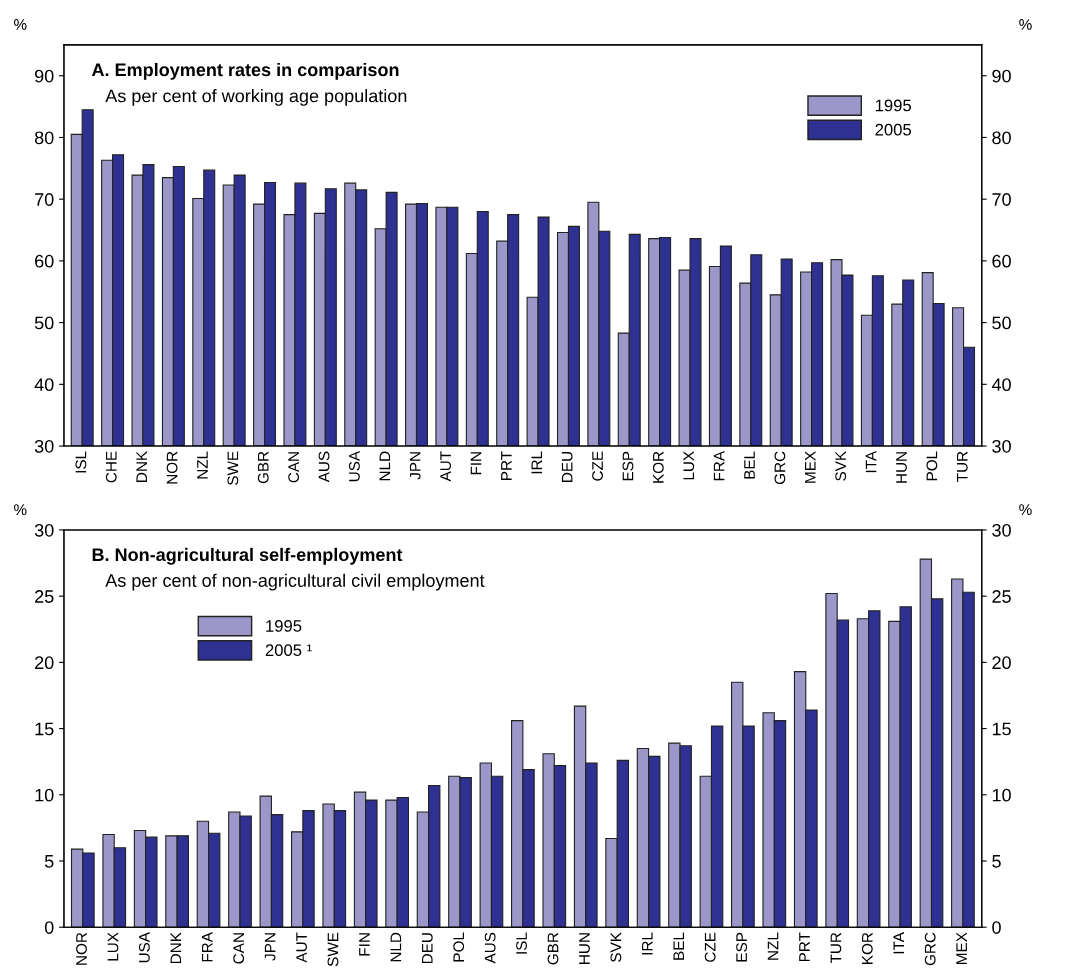  Describe the element at coordinates (996, 927) in the screenshot. I see `y2-tick-label: 0` at that location.